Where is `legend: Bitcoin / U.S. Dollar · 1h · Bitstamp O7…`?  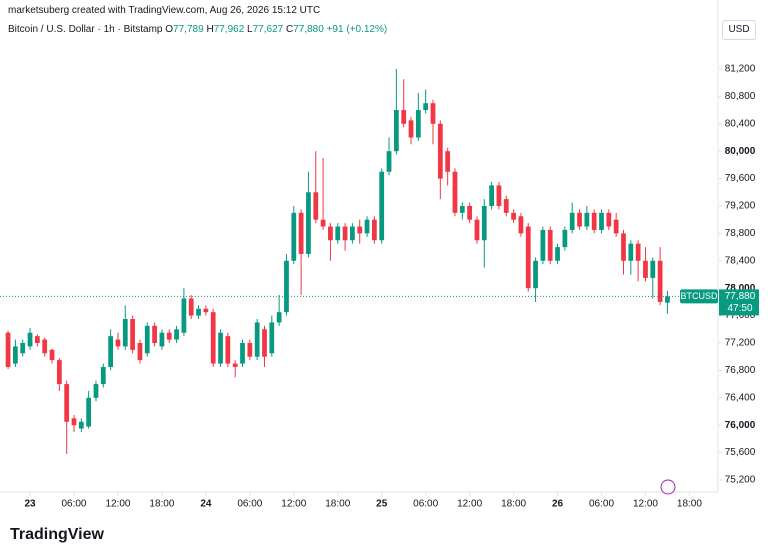 legend: Bitcoin / U.S. Dollar · 1h · Bitstamp O7… is located at coordinates (197, 29).